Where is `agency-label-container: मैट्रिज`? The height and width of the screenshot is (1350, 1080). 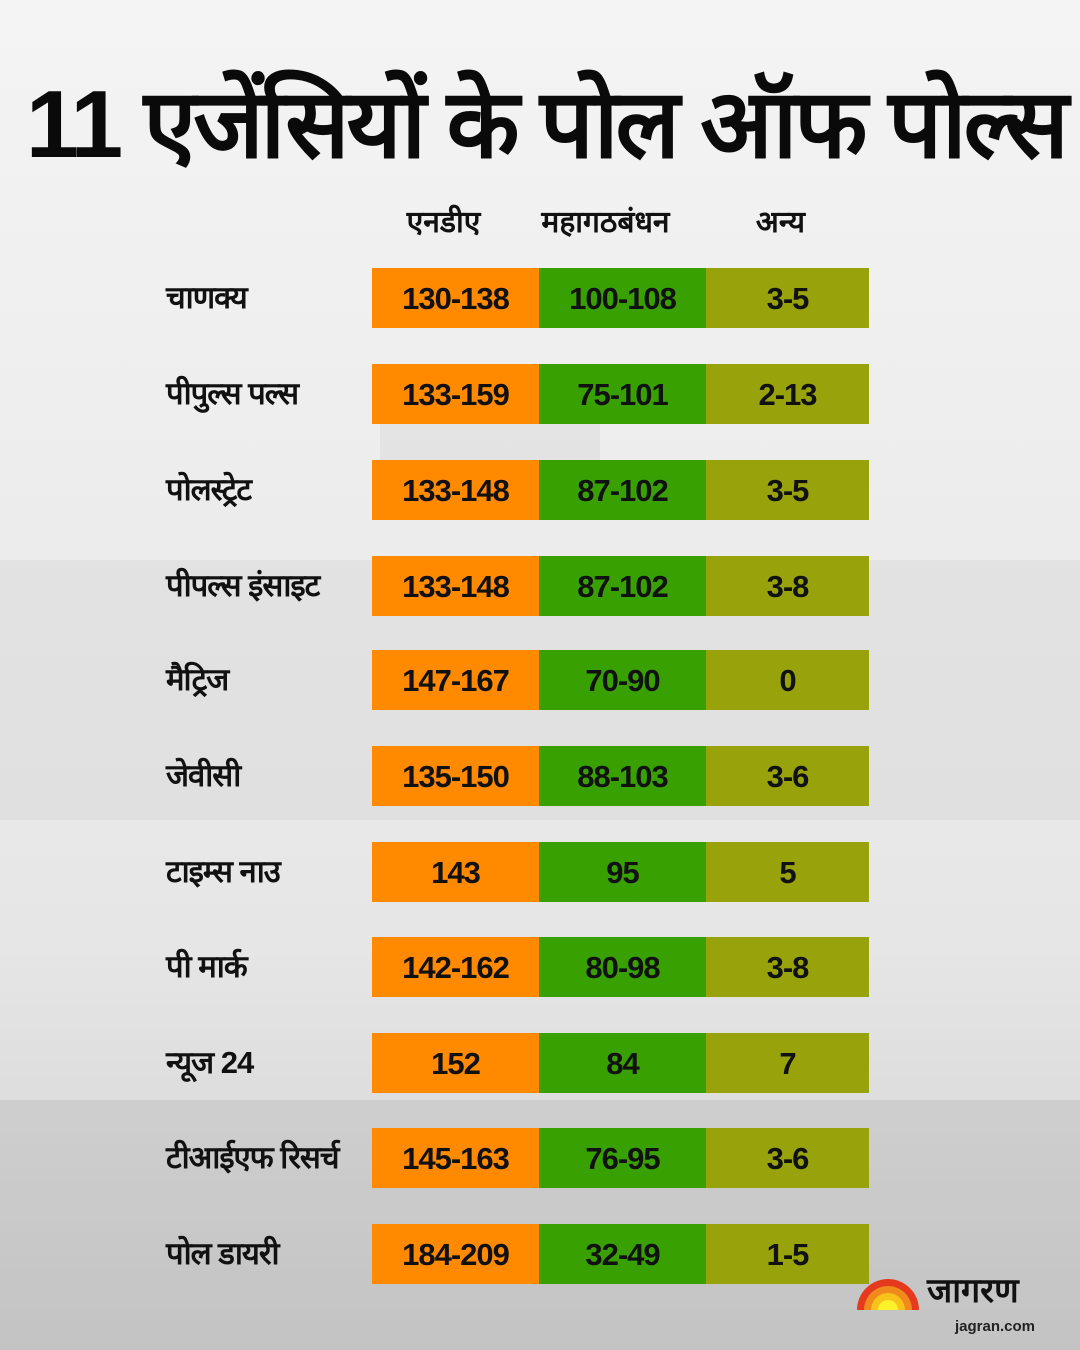 agency-label-container: मैट्रिज is located at coordinates (266, 680).